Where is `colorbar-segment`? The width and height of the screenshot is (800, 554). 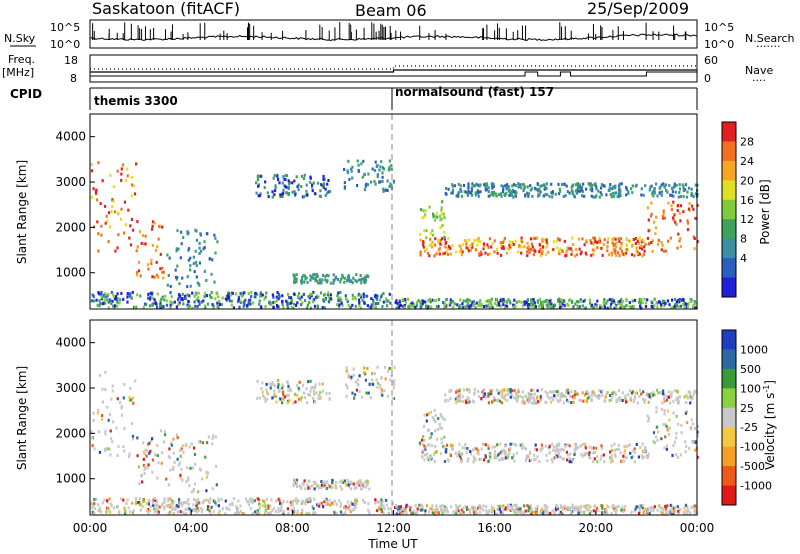
colorbar-segment is located at coordinates (729, 359).